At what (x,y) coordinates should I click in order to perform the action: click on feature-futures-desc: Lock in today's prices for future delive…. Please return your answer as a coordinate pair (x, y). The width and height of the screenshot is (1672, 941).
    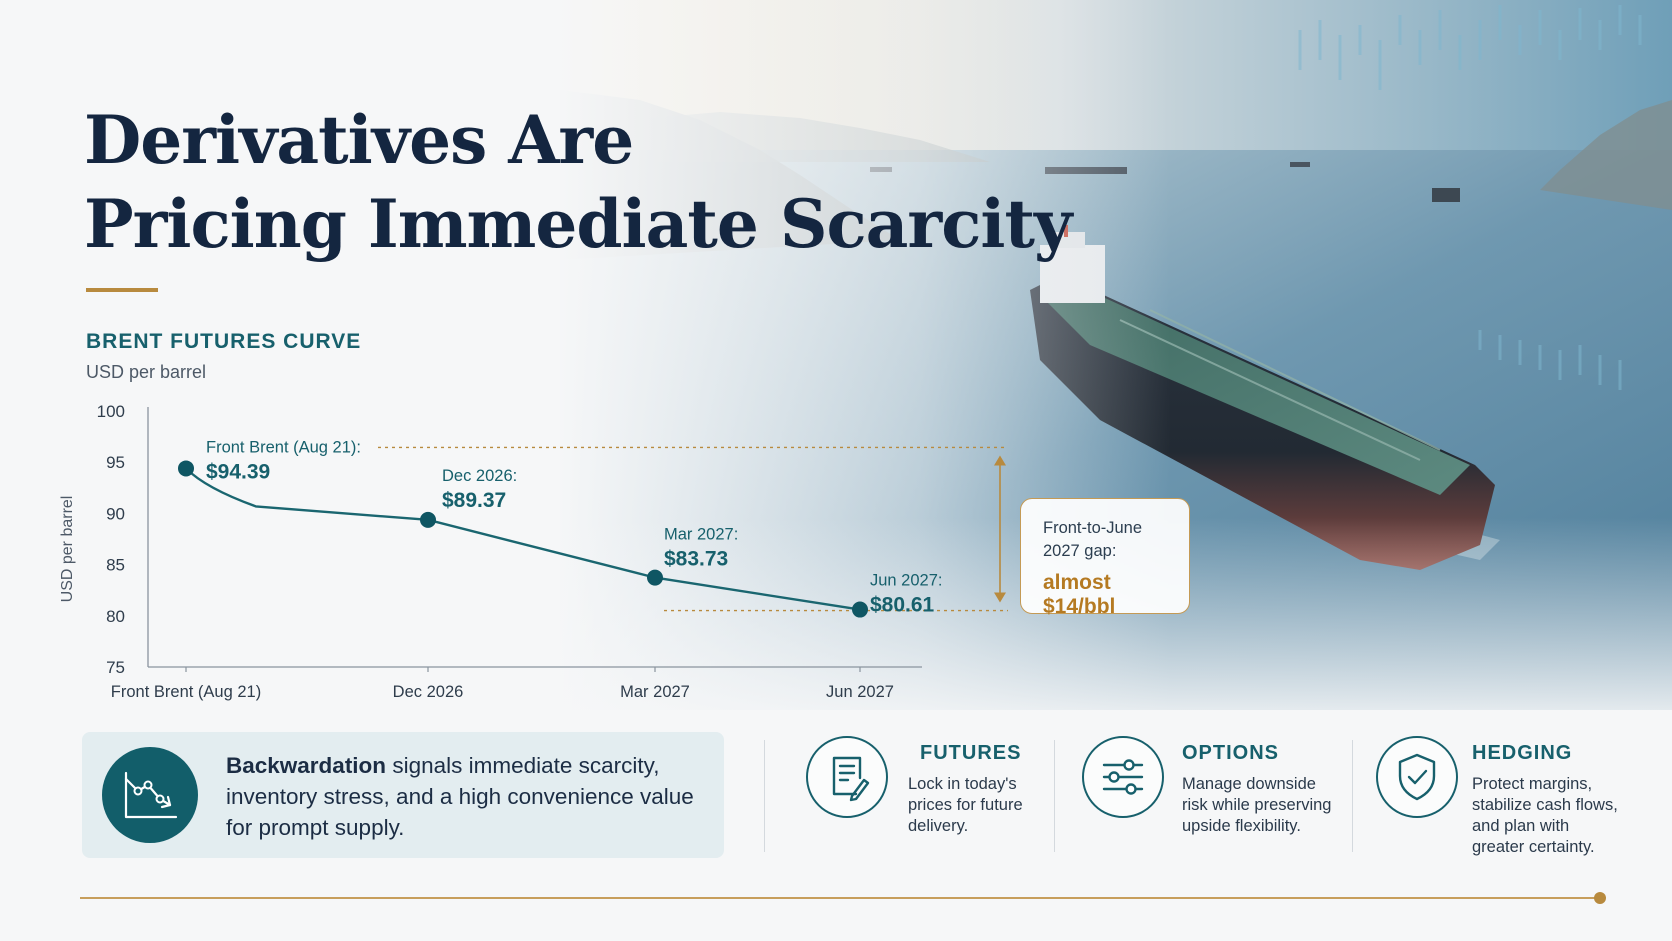
    Looking at the image, I should click on (965, 805).